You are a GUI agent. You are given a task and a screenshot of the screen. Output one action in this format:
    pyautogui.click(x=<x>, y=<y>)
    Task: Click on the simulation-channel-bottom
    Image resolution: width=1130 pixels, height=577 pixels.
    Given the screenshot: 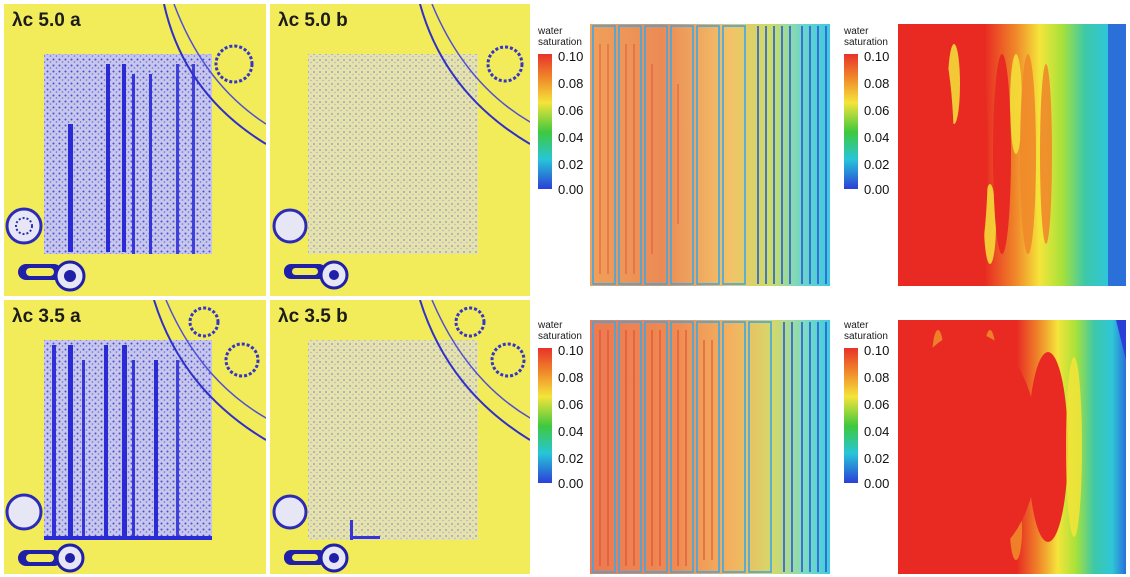 What is the action you would take?
    pyautogui.click(x=710, y=447)
    